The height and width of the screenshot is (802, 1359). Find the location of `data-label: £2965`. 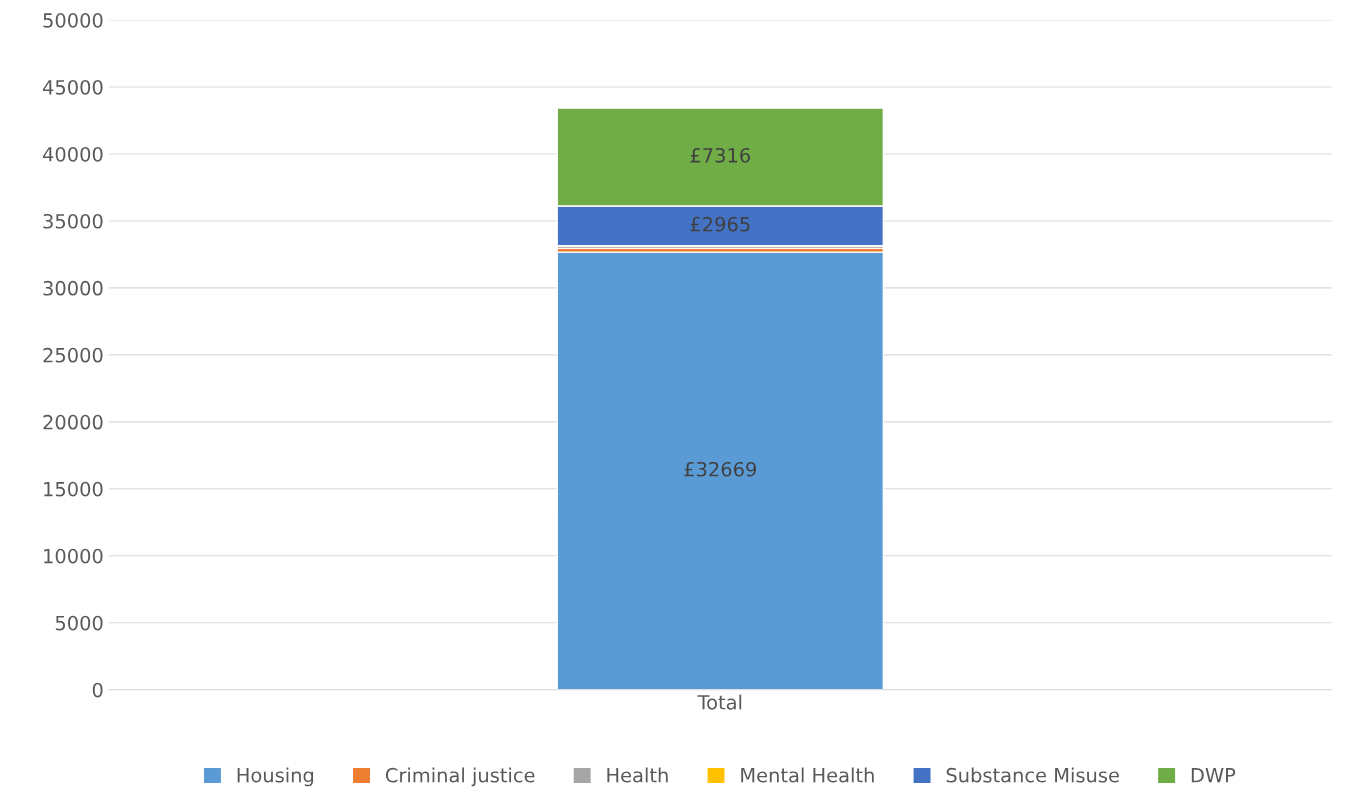

data-label: £2965 is located at coordinates (720, 224).